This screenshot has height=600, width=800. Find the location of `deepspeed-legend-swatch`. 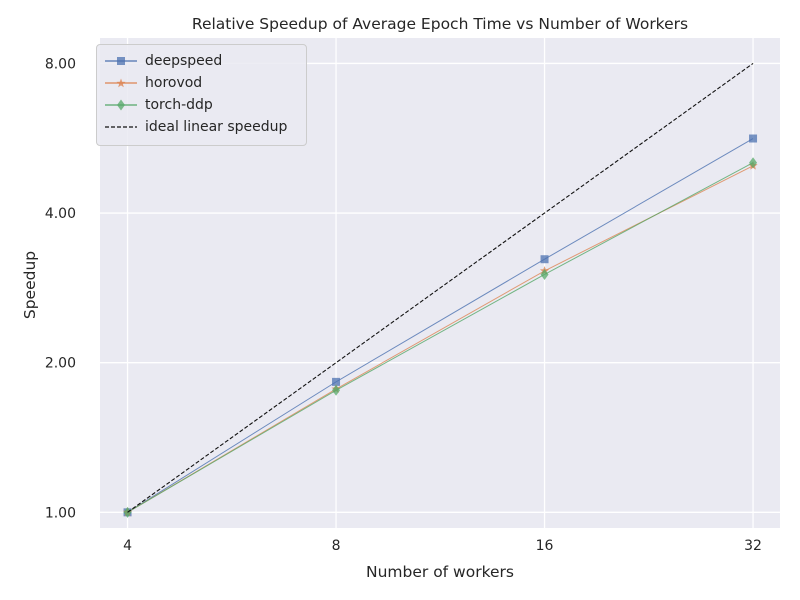

deepspeed-legend-swatch is located at coordinates (121, 61).